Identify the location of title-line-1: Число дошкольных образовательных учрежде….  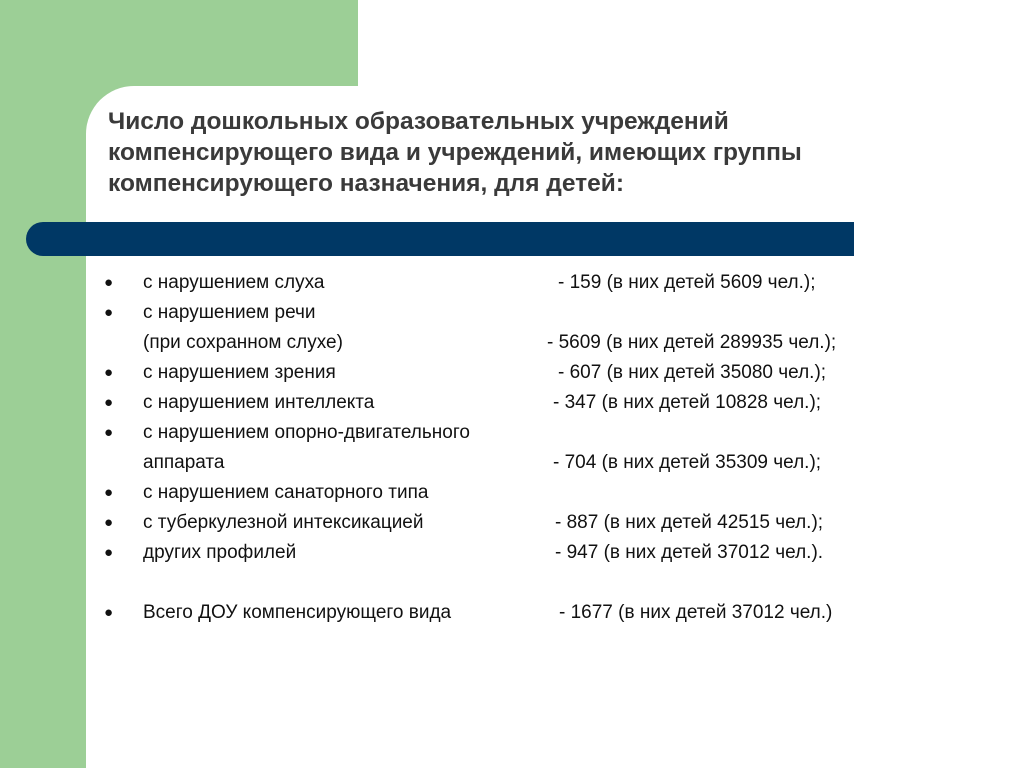
(418, 121).